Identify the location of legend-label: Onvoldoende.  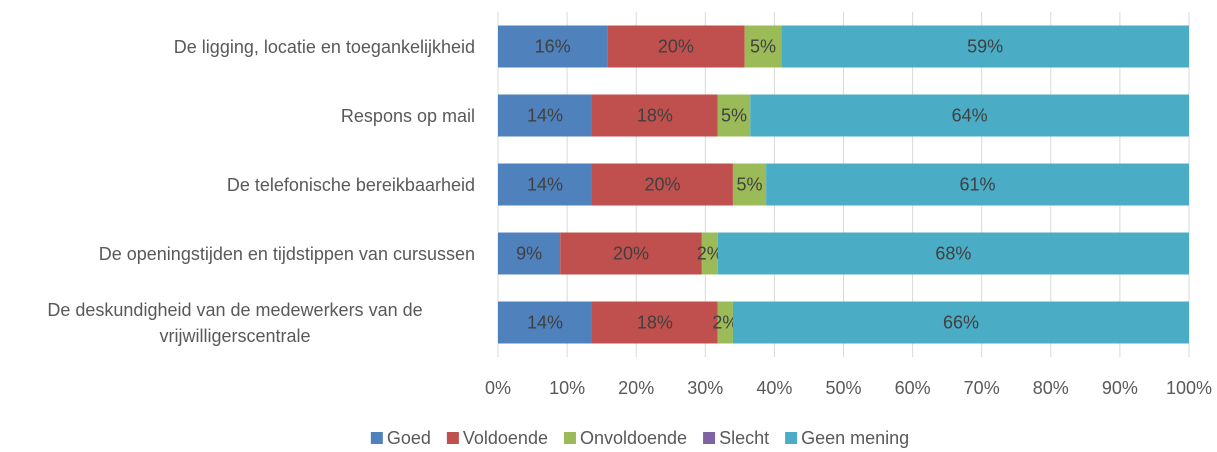
(633, 438).